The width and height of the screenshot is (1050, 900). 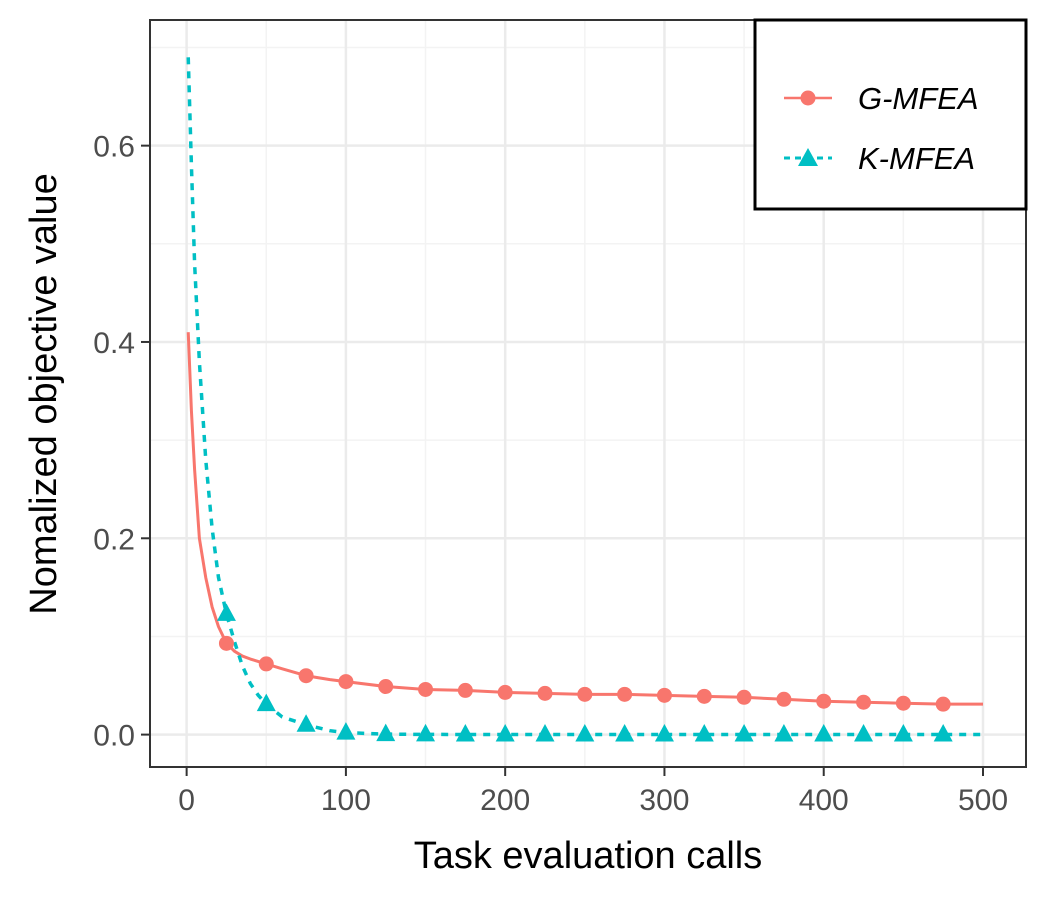 I want to click on y-tick-label: 0.4, so click(x=114, y=343).